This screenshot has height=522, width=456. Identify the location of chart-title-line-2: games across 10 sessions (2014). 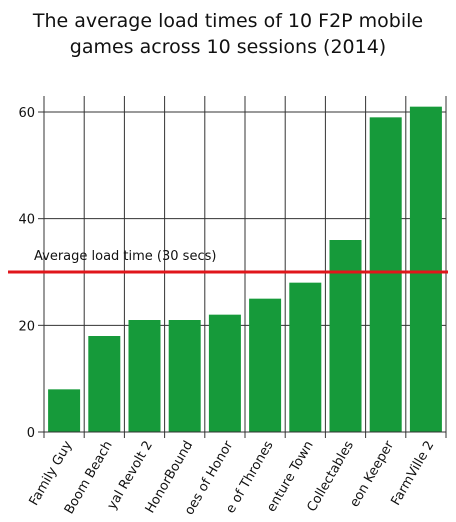
(228, 47).